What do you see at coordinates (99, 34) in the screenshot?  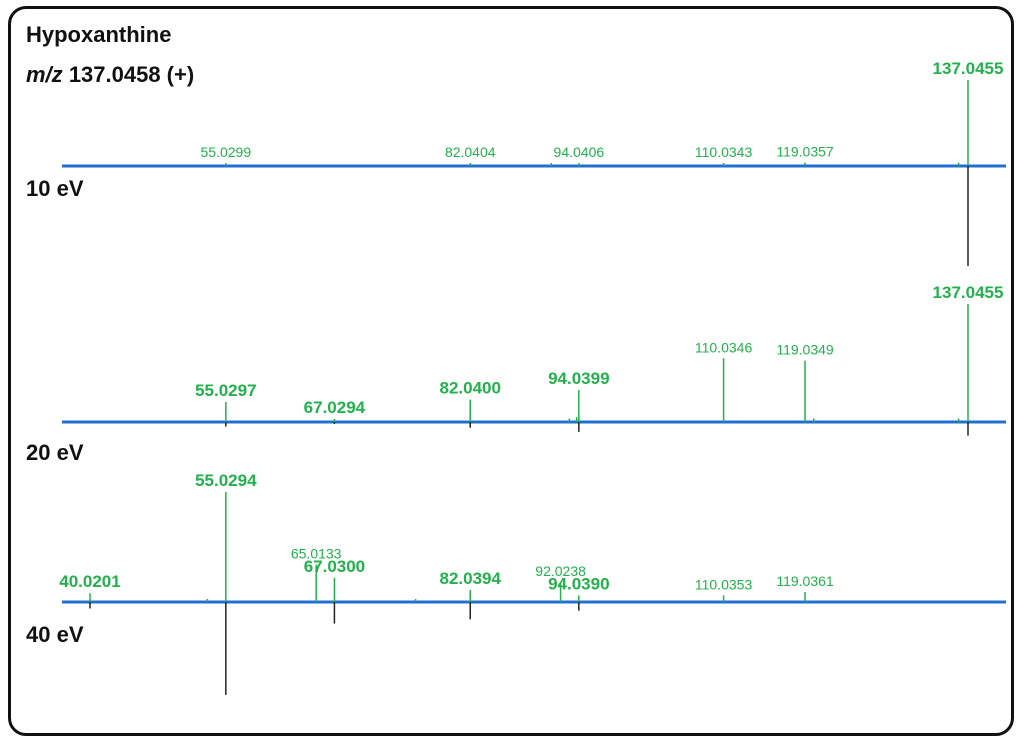 I see `compound-title: Hypoxanthine` at bounding box center [99, 34].